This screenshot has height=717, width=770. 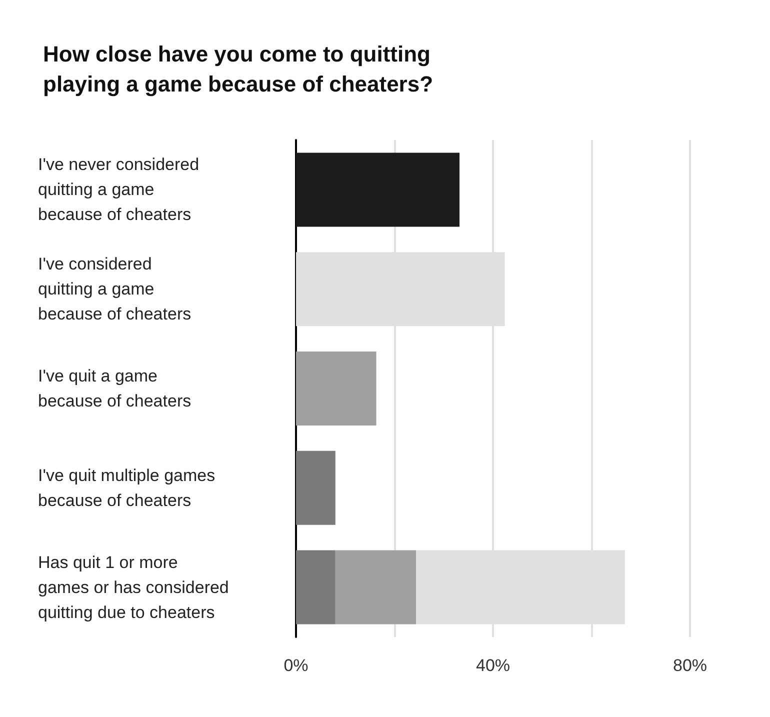 I want to click on x-tick-label: 0%, so click(x=296, y=665).